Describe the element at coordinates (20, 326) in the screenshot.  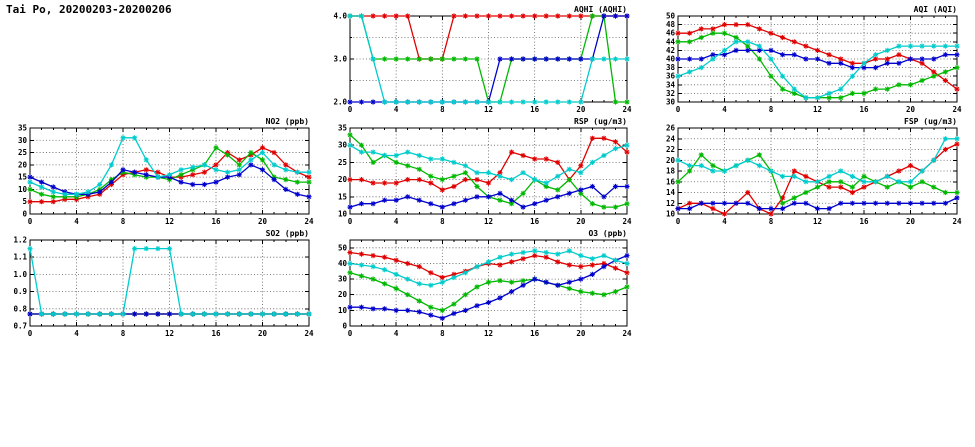
I see `svg-text: 0.7` at that location.